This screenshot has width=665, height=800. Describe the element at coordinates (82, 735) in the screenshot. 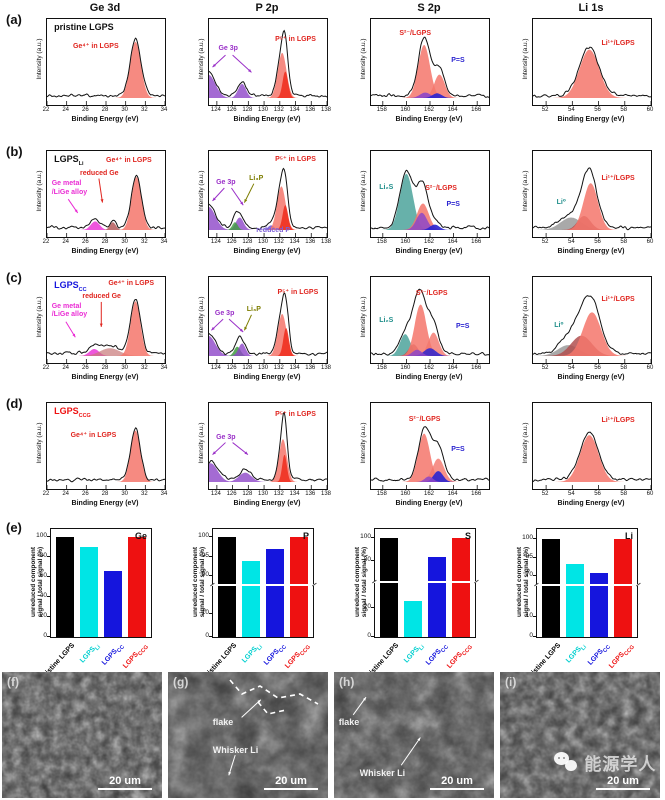

I see `sem-image-(f): (f) 20 um` at that location.